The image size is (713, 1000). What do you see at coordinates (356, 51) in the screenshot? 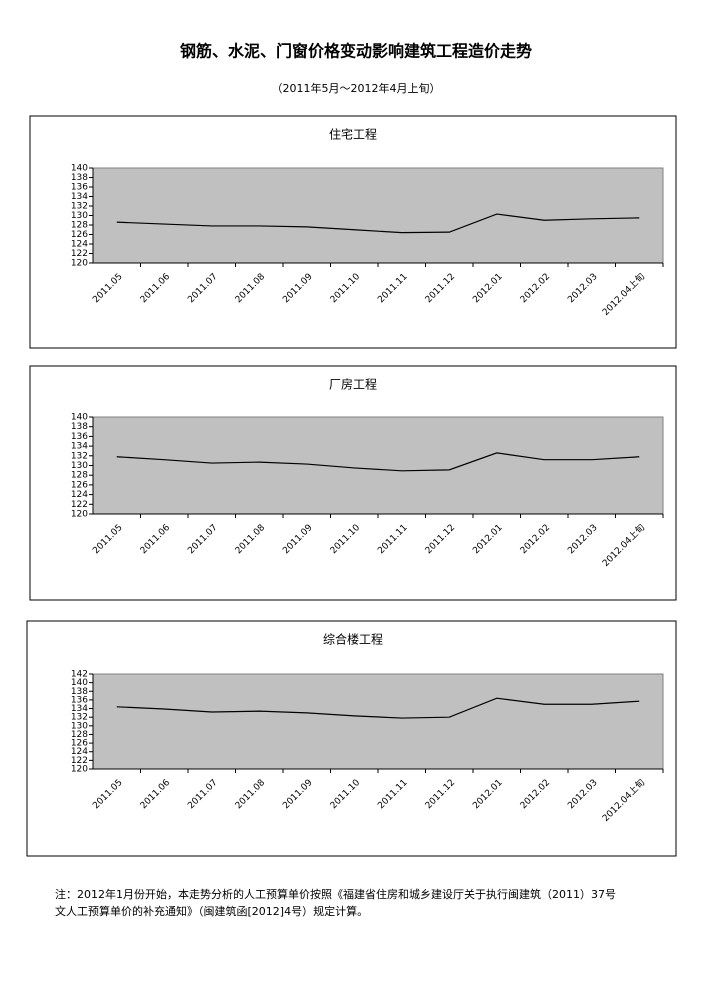
I see `page-title: 钢筋、水泥、门窗价格变动影响建筑工程造价走势` at bounding box center [356, 51].